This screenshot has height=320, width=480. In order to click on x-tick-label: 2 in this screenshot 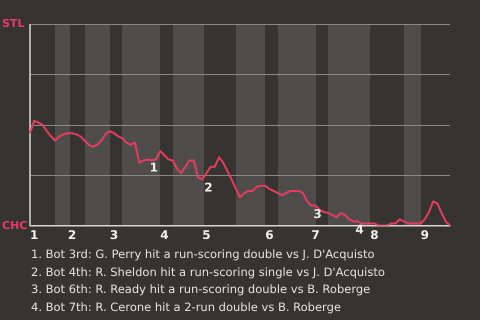, I will do `click(72, 235)`.